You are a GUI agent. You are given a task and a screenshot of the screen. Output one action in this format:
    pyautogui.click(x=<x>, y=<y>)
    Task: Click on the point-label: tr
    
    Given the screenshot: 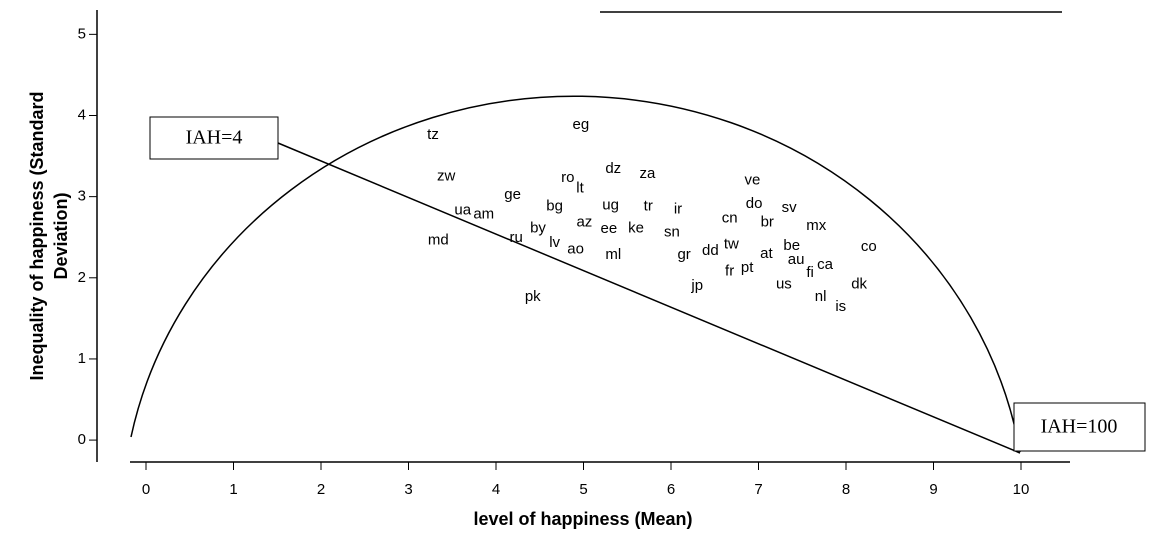 What is the action you would take?
    pyautogui.click(x=648, y=205)
    